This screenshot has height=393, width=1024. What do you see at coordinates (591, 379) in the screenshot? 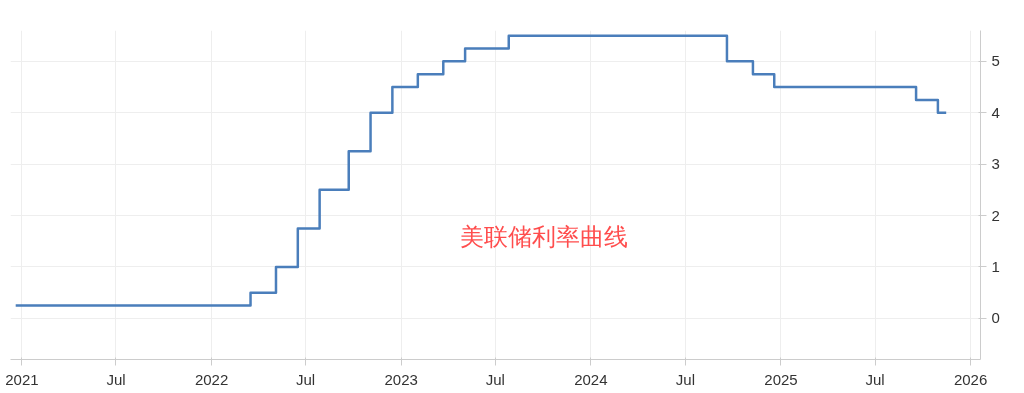
I see `x-tick-label: 2024` at bounding box center [591, 379].